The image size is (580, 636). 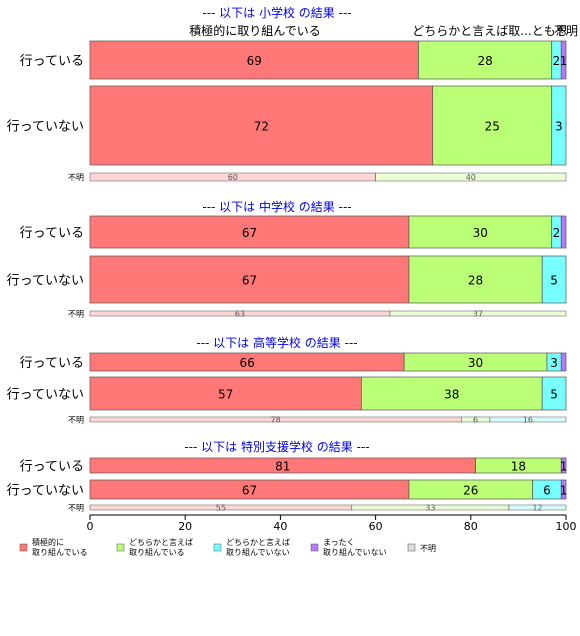 I want to click on data-label: 25, so click(x=492, y=127).